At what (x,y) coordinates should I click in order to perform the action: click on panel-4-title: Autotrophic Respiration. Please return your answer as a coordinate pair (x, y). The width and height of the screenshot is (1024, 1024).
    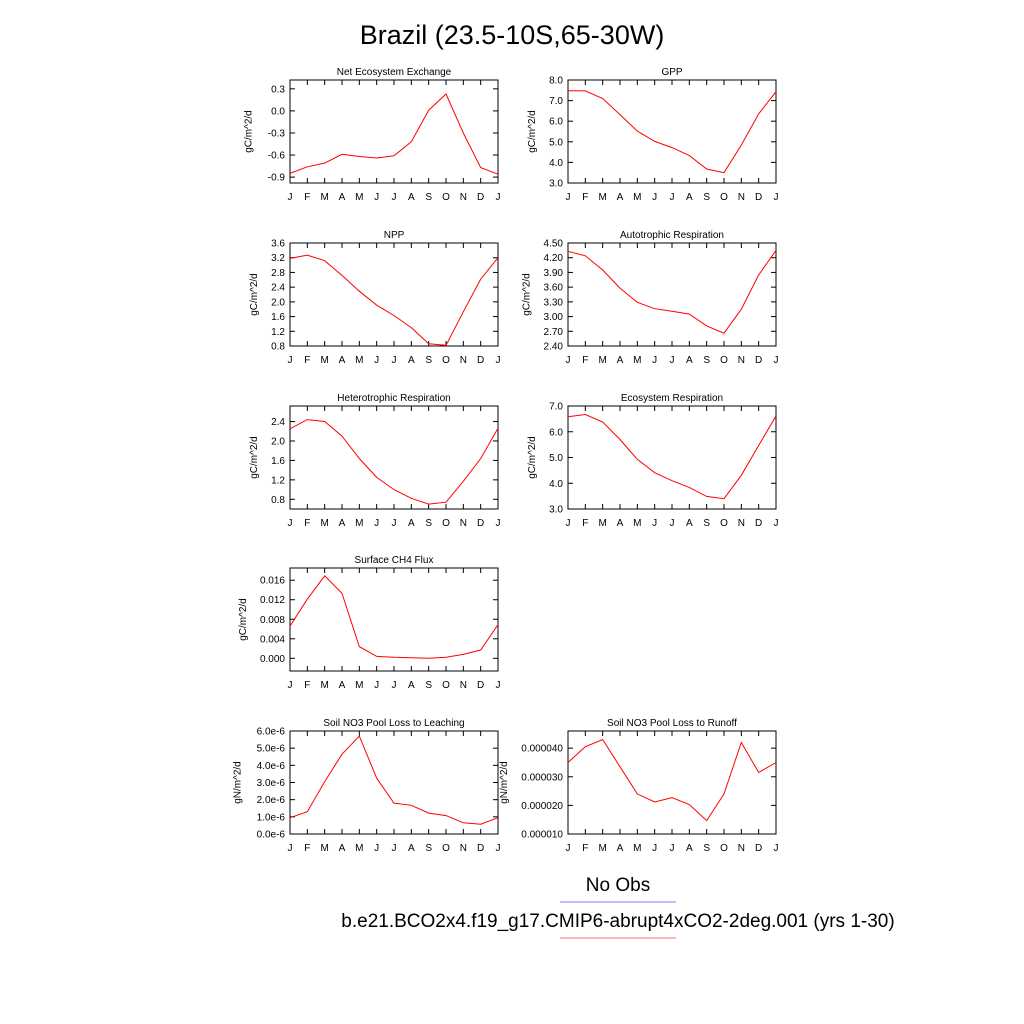
    Looking at the image, I should click on (672, 235).